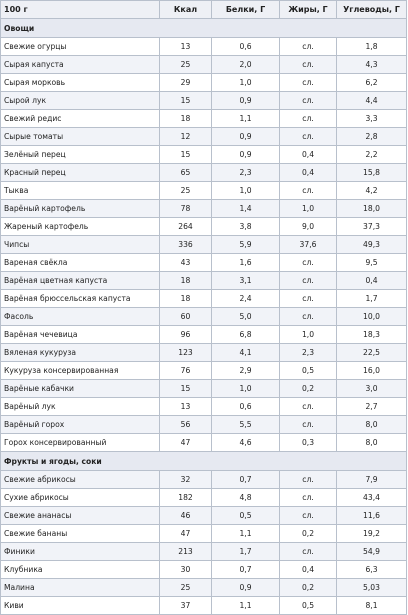  What do you see at coordinates (371, 334) in the screenshot?
I see `carbs-cell: 18,3` at bounding box center [371, 334].